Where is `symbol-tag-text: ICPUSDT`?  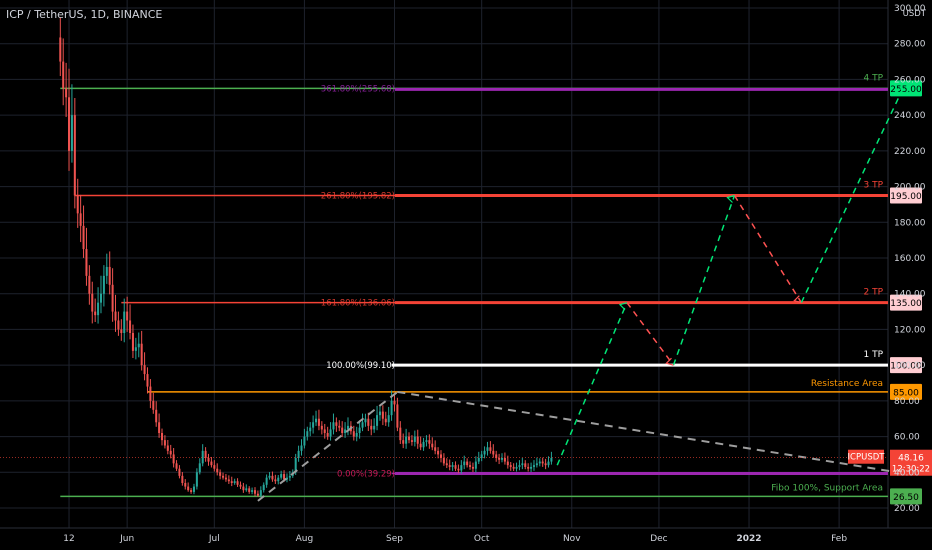
symbol-tag-text: ICPUSDT is located at coordinates (867, 458).